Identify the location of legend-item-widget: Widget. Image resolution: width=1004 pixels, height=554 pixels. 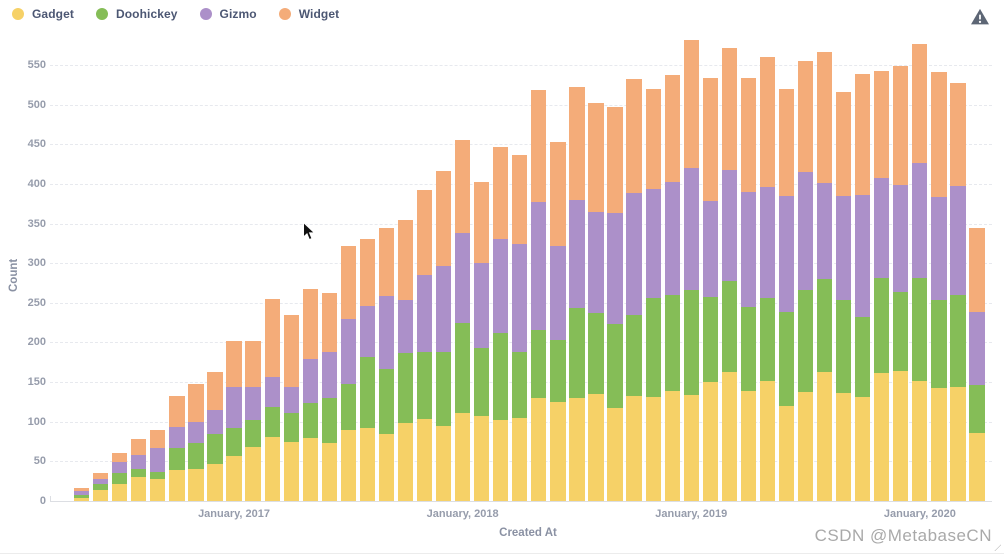
(309, 14).